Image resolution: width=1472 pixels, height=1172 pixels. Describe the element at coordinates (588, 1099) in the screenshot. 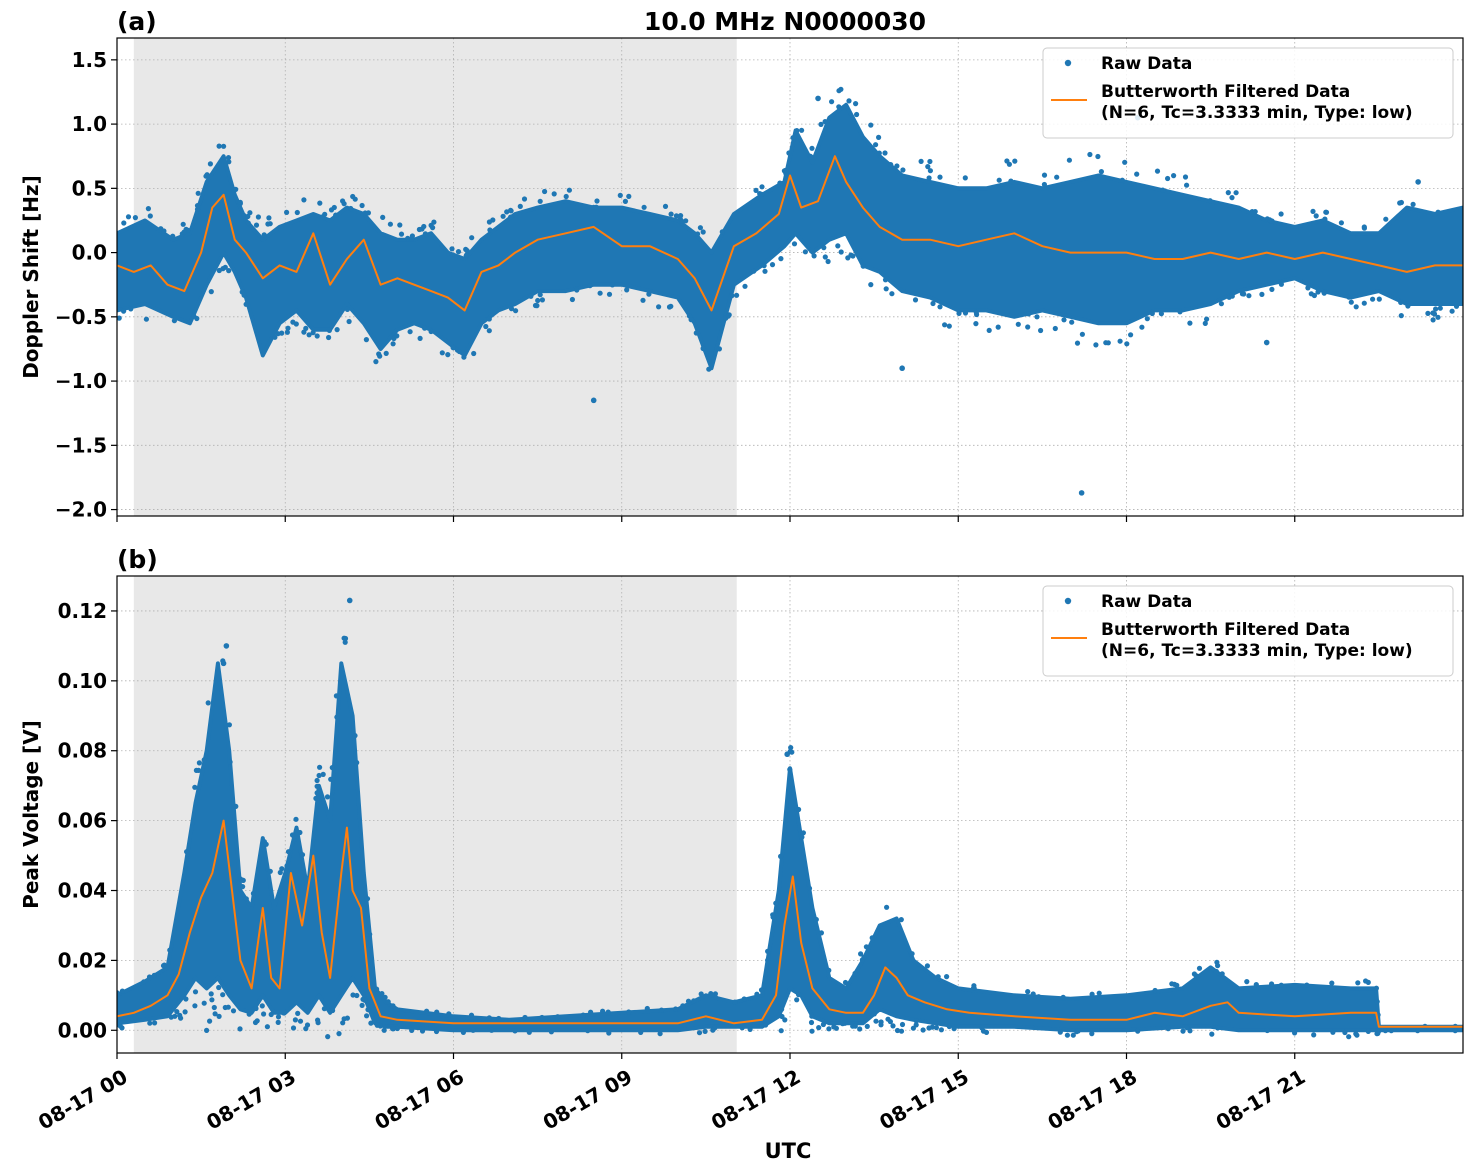

I see `x-tick-label: 08-17 09` at that location.